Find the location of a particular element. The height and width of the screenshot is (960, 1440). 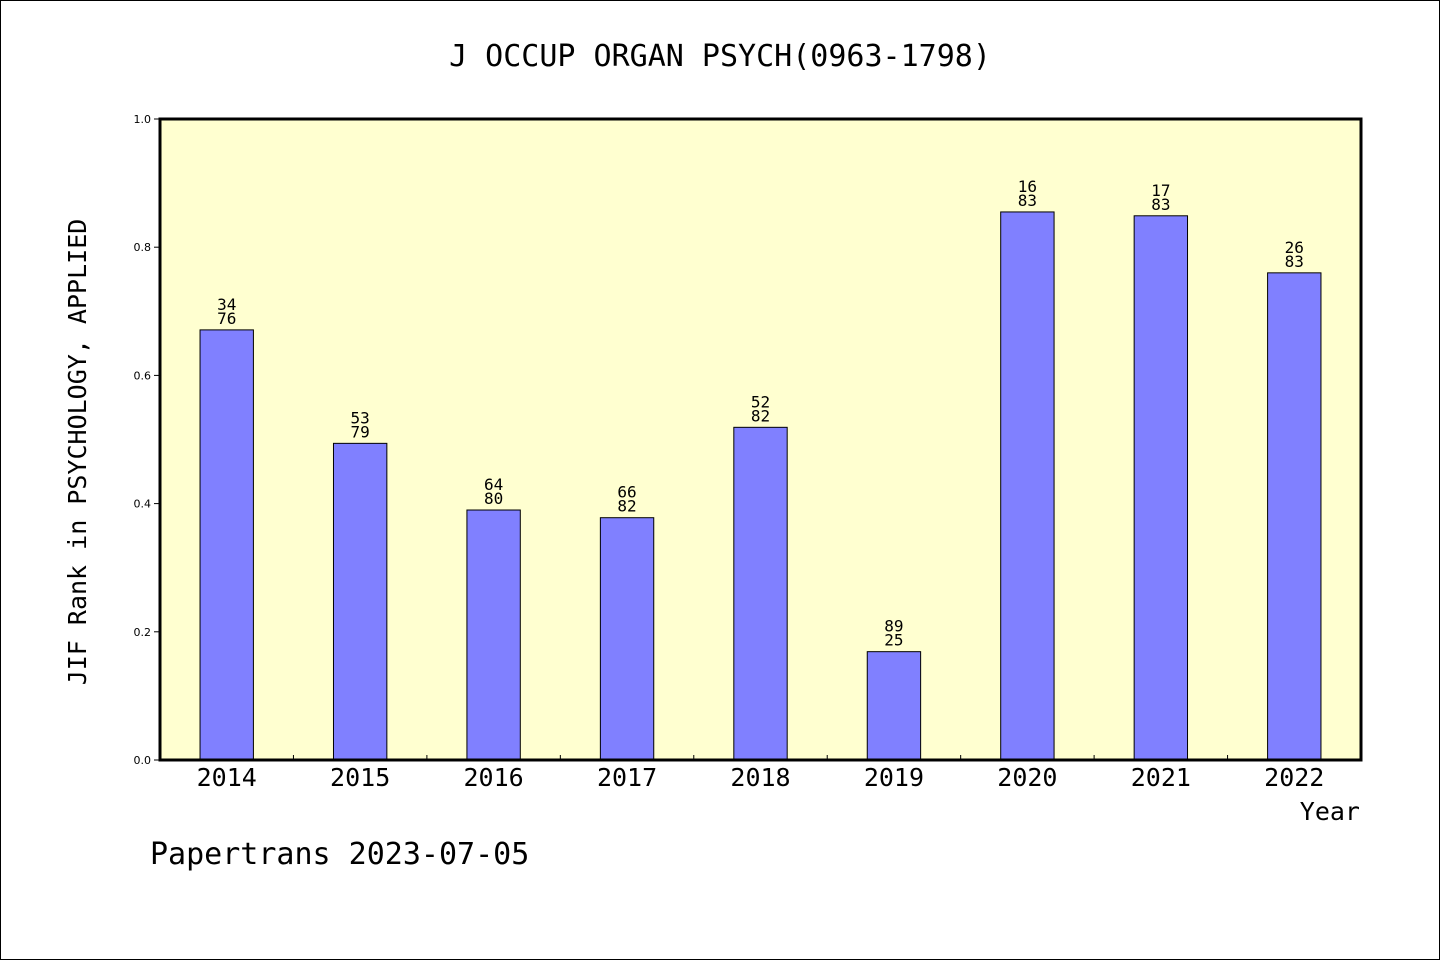

x-tick-label-2015: 2015 is located at coordinates (360, 777).